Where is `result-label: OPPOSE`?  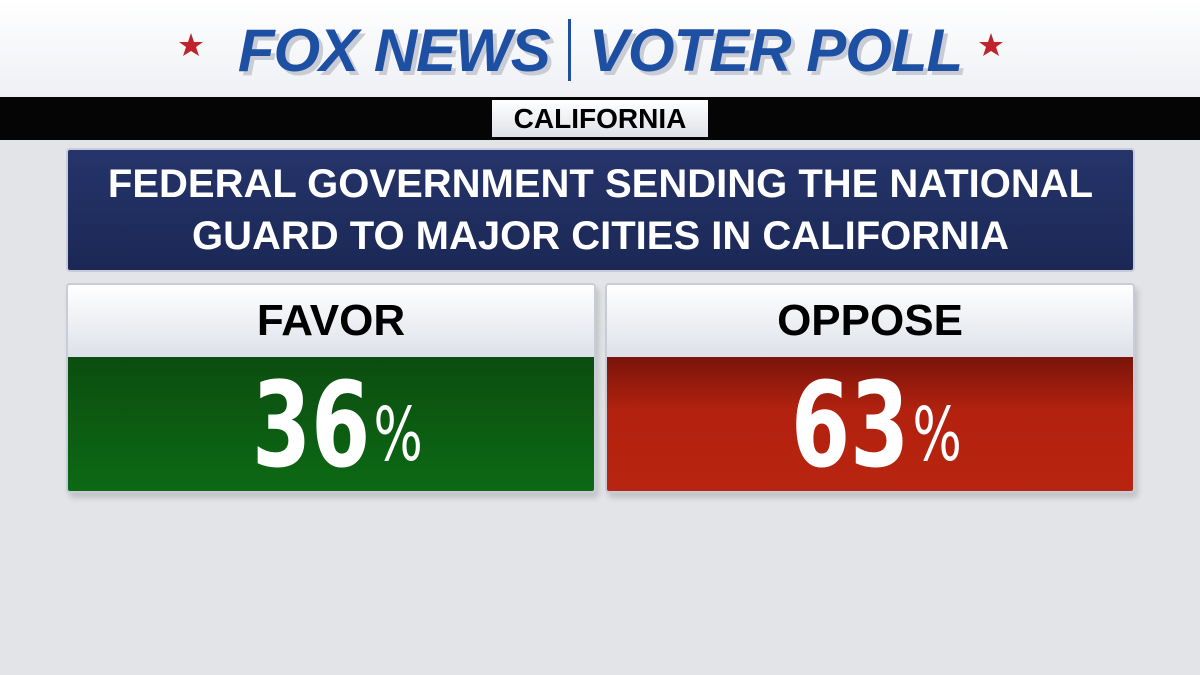 result-label: OPPOSE is located at coordinates (870, 321).